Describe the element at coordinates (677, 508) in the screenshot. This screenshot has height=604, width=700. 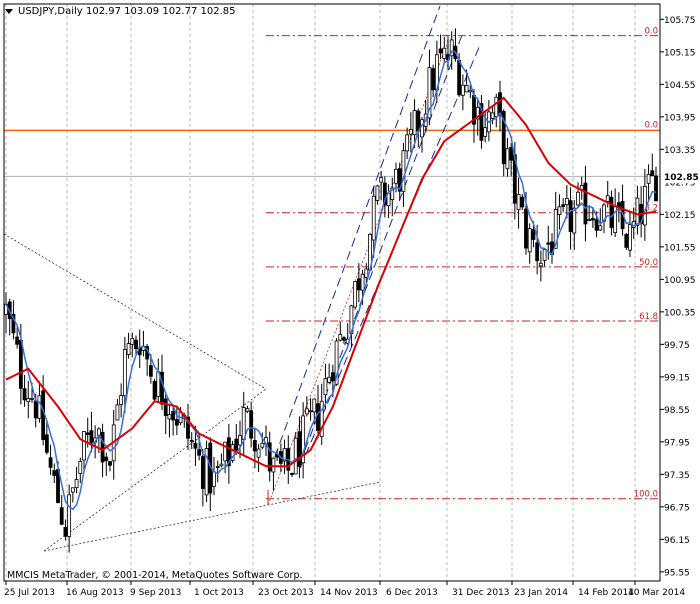
I see `y-tick-label: 96.75` at that location.